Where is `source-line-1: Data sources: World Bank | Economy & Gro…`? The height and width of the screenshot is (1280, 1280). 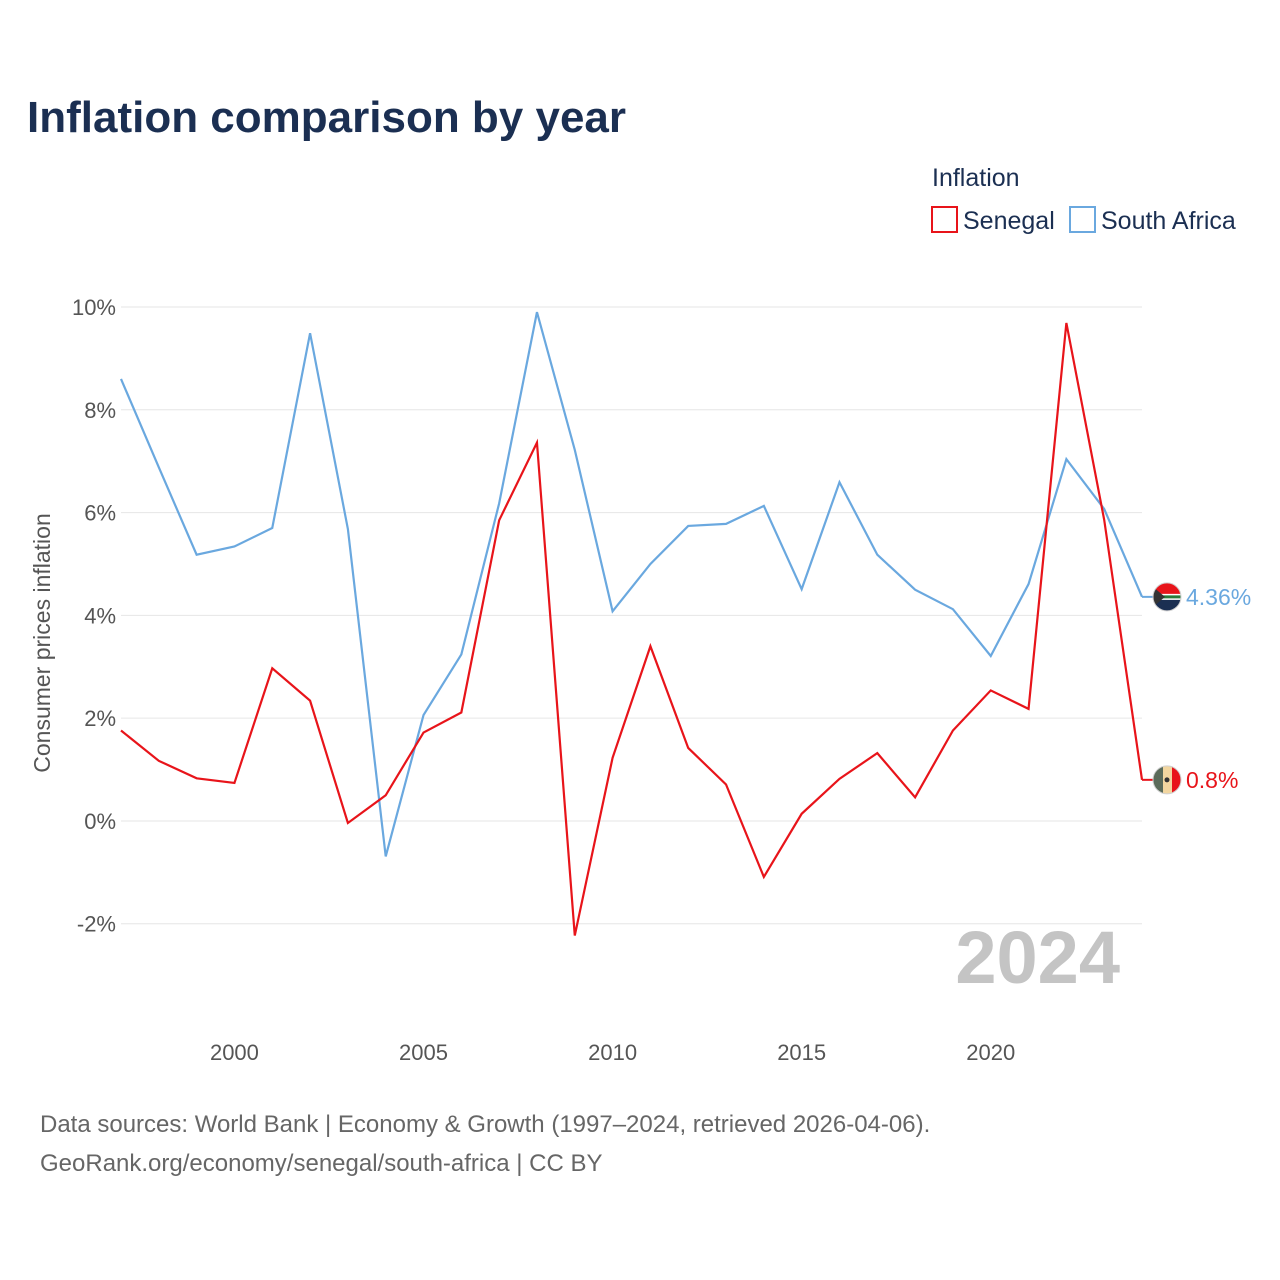 source-line-1: Data sources: World Bank | Economy & Gro… is located at coordinates (485, 1124).